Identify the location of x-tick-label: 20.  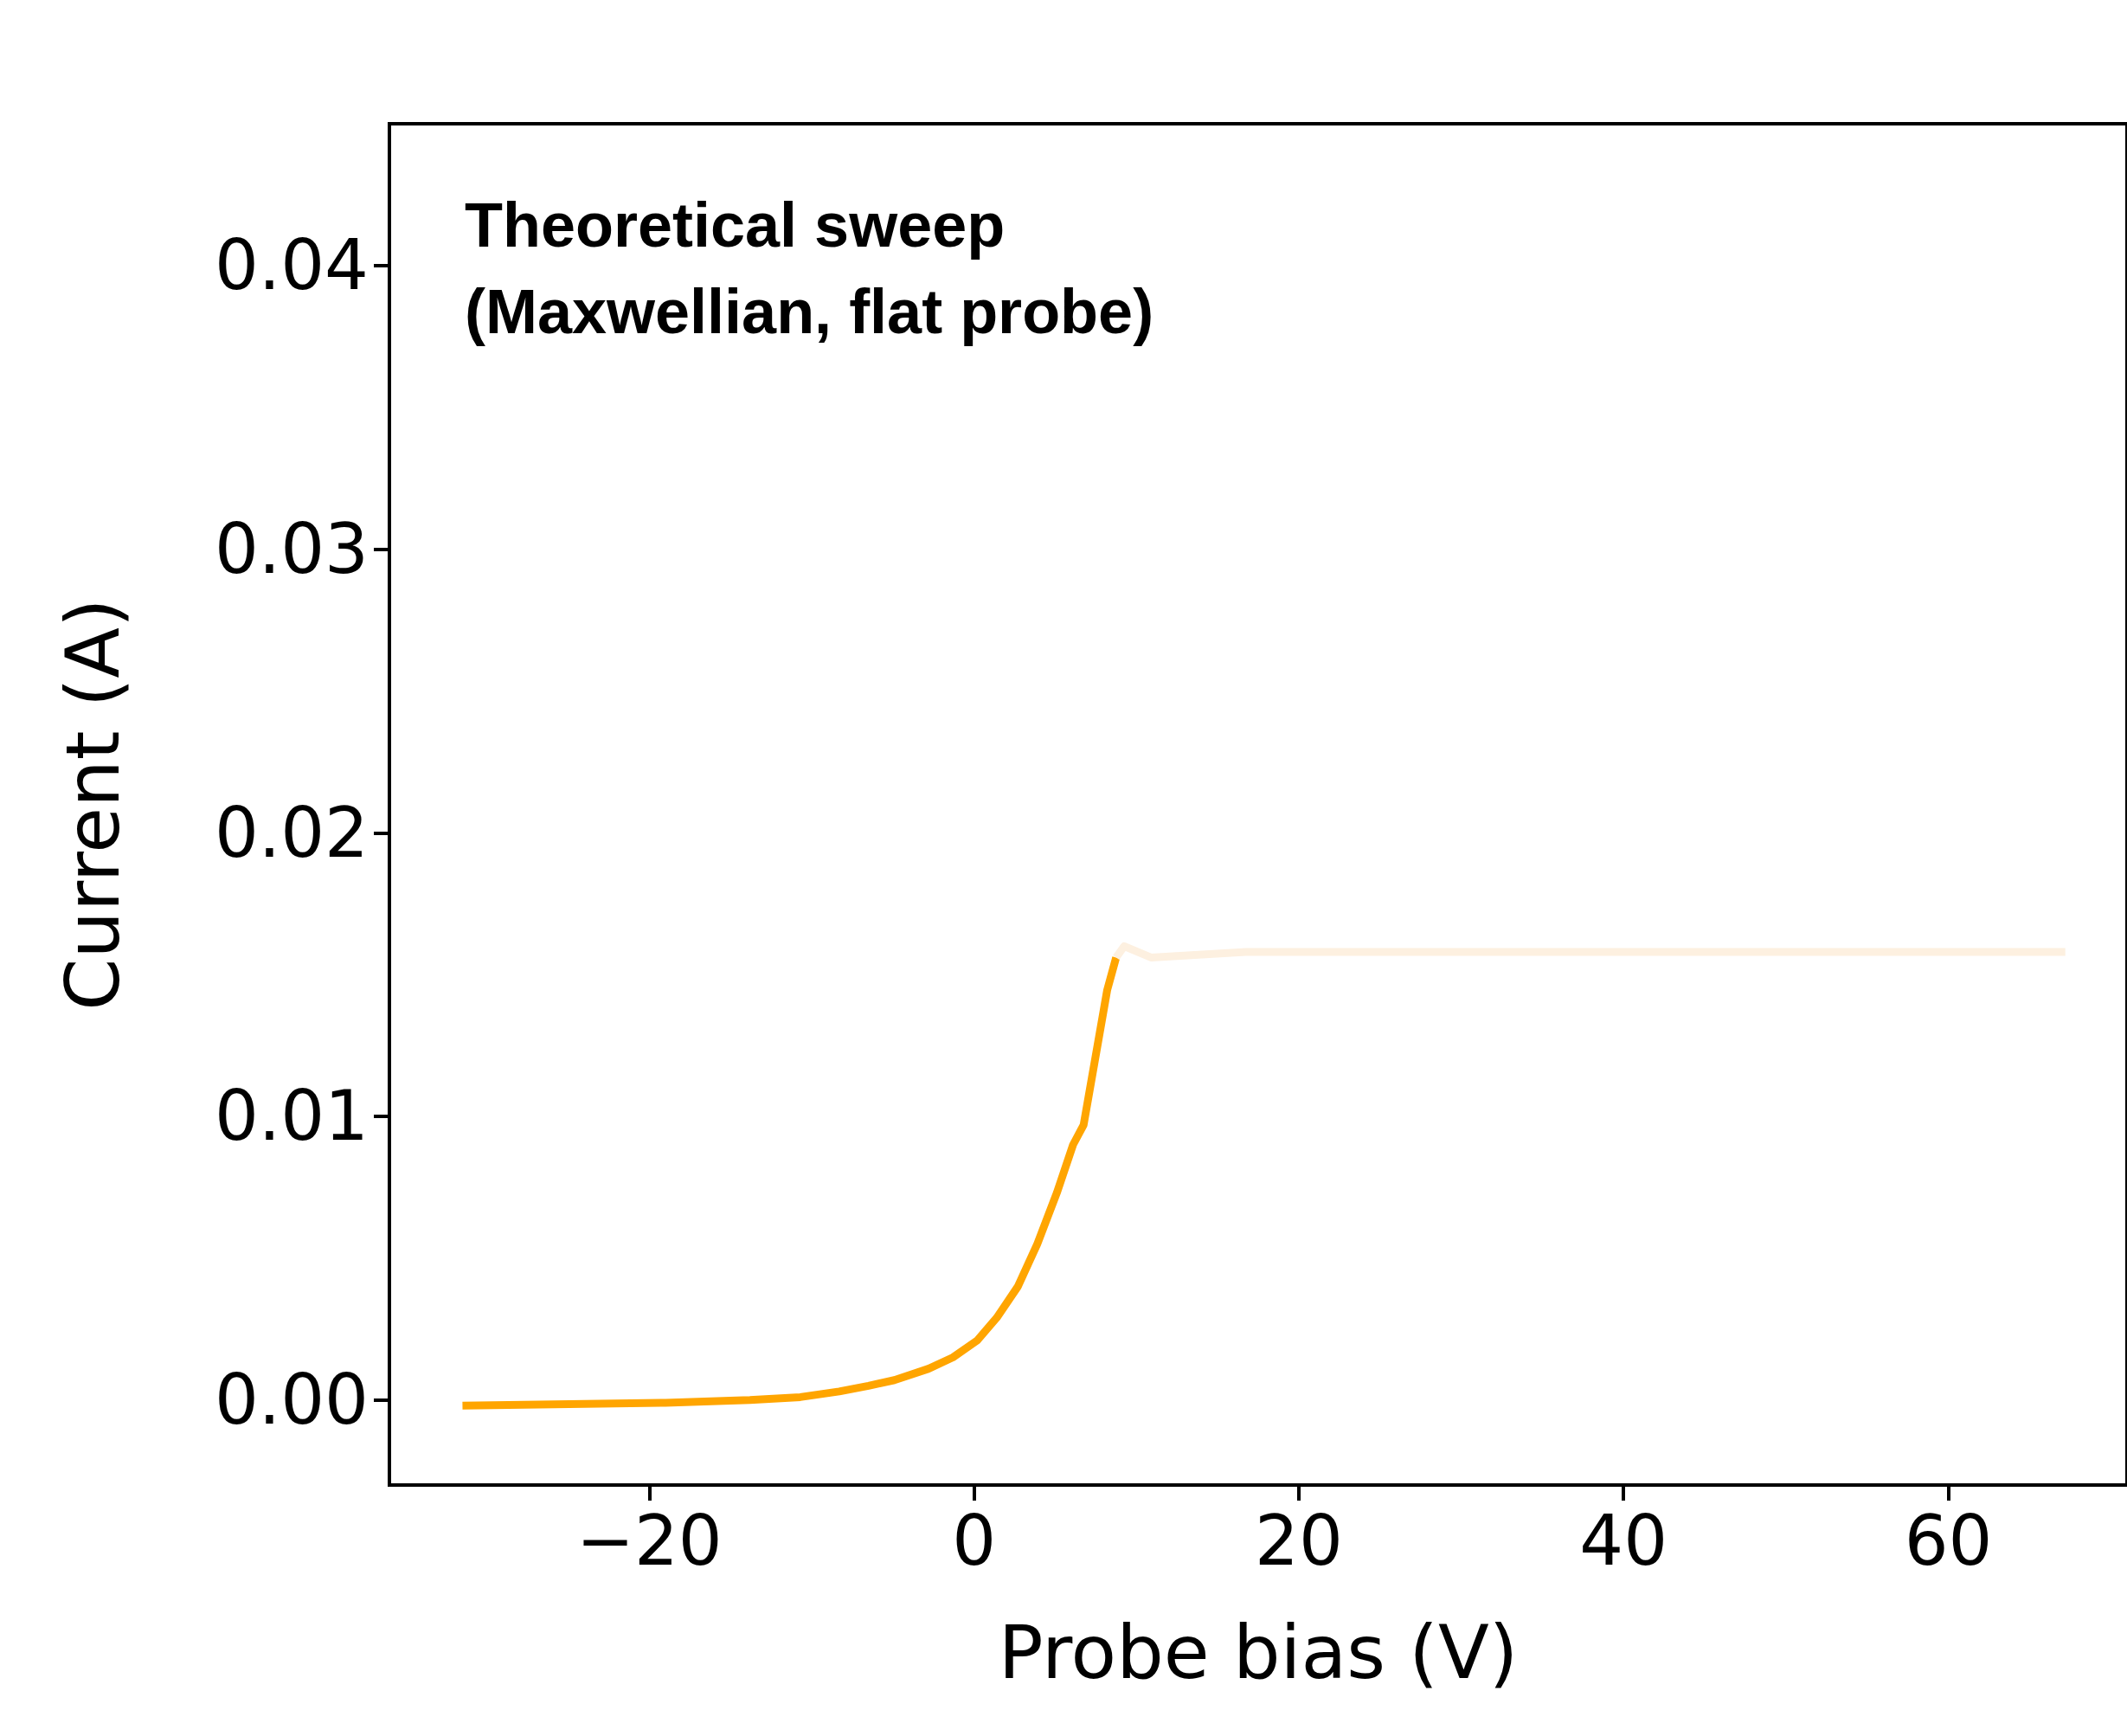
(1299, 1541).